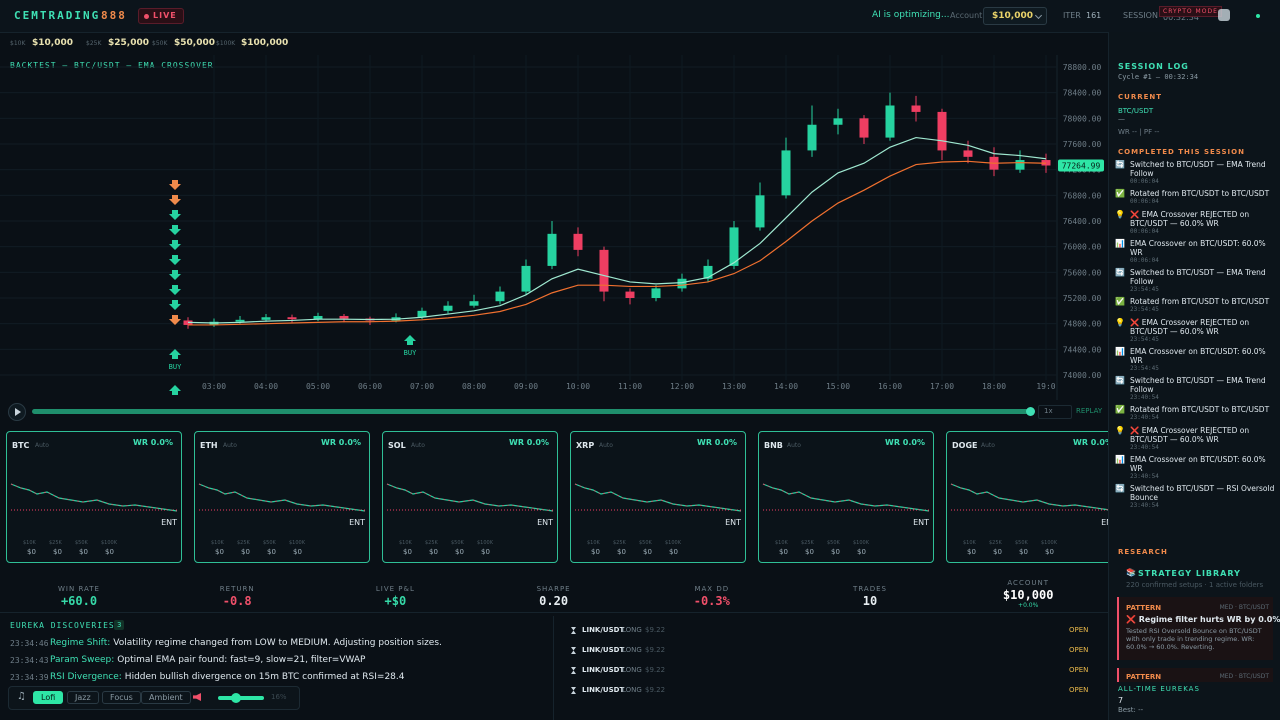 The height and width of the screenshot is (720, 1280). What do you see at coordinates (1030, 411) in the screenshot?
I see `replay-knob` at bounding box center [1030, 411].